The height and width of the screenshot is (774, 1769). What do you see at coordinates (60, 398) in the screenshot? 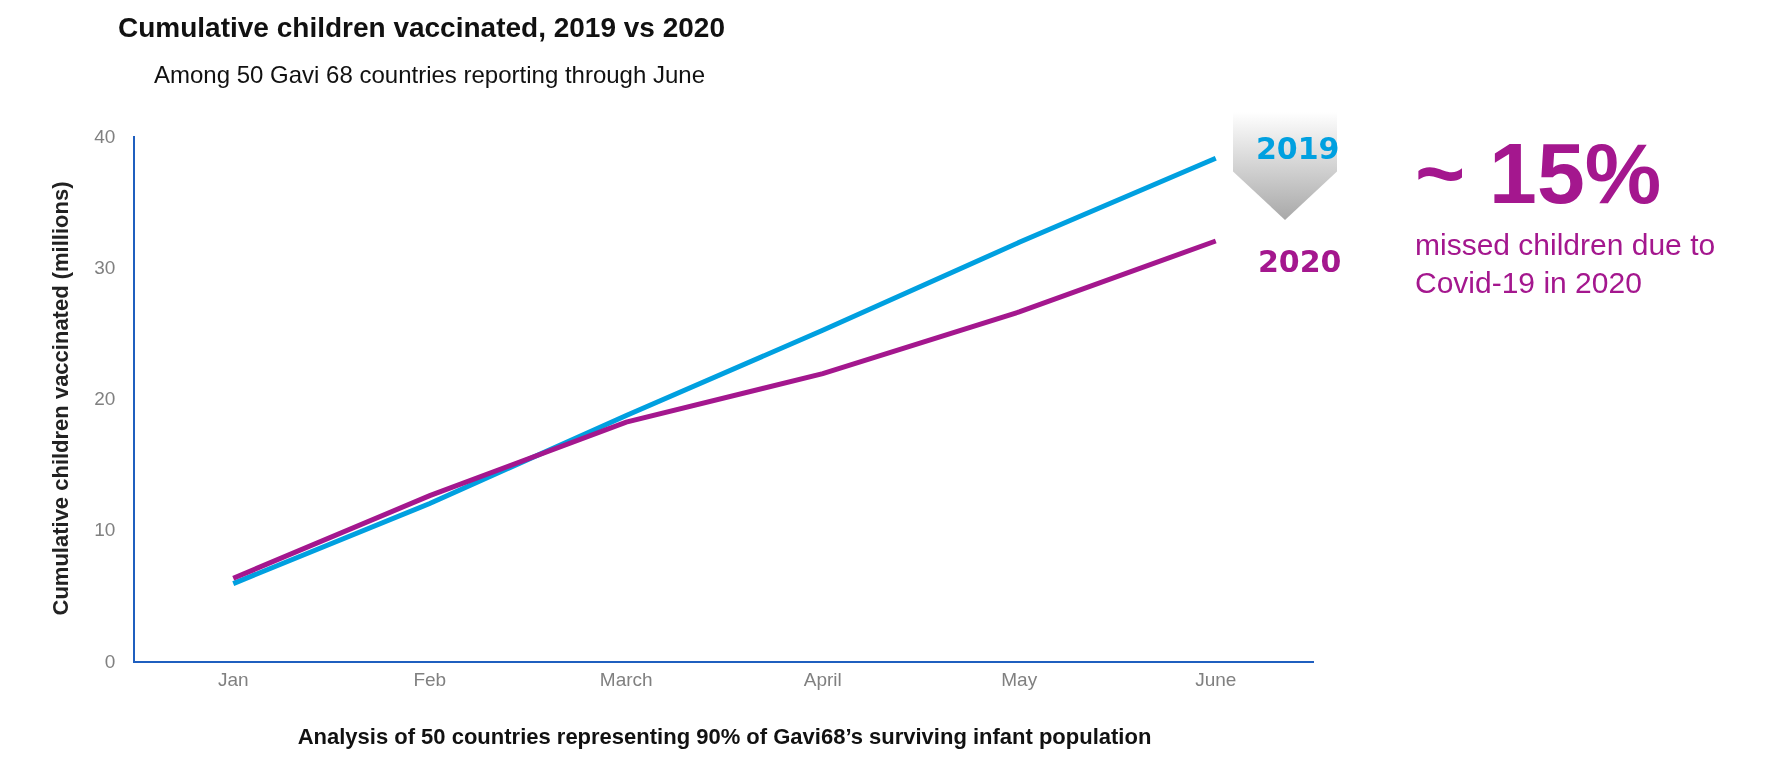
I see `y-axis-title: Cumulative children vaccinated (millions)` at bounding box center [60, 398].